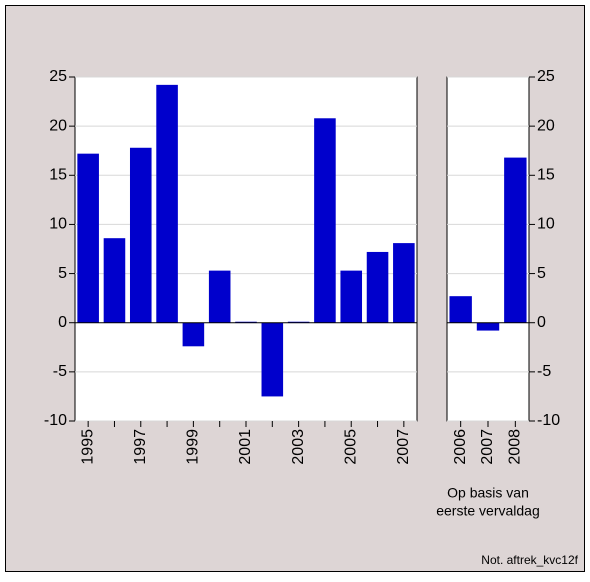 The image size is (590, 582). Describe the element at coordinates (298, 447) in the screenshot. I see `x-tick-label: 2003` at that location.